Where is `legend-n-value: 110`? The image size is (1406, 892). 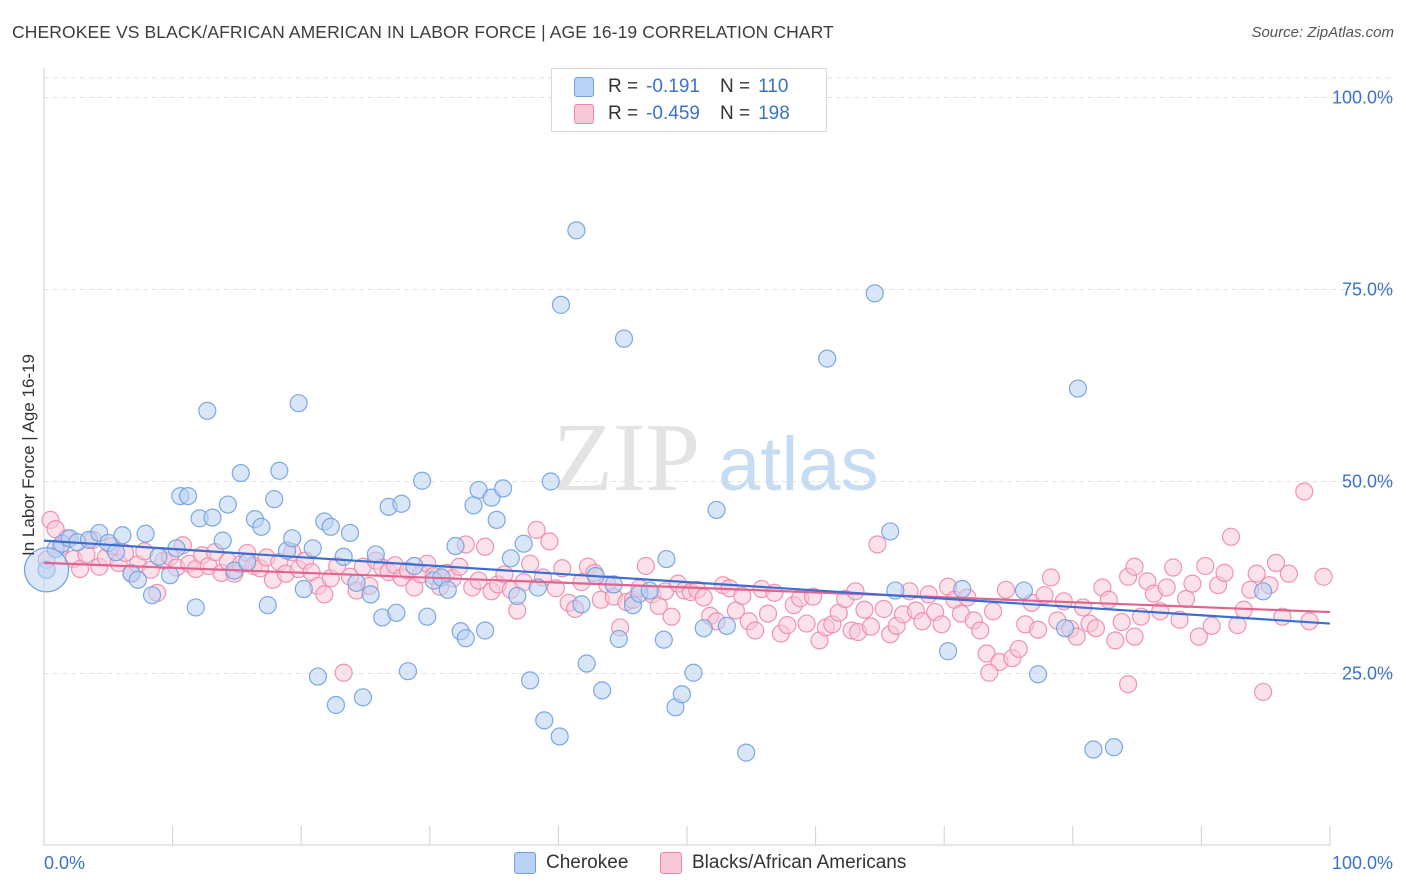
legend-n-value: 110 is located at coordinates (773, 86).